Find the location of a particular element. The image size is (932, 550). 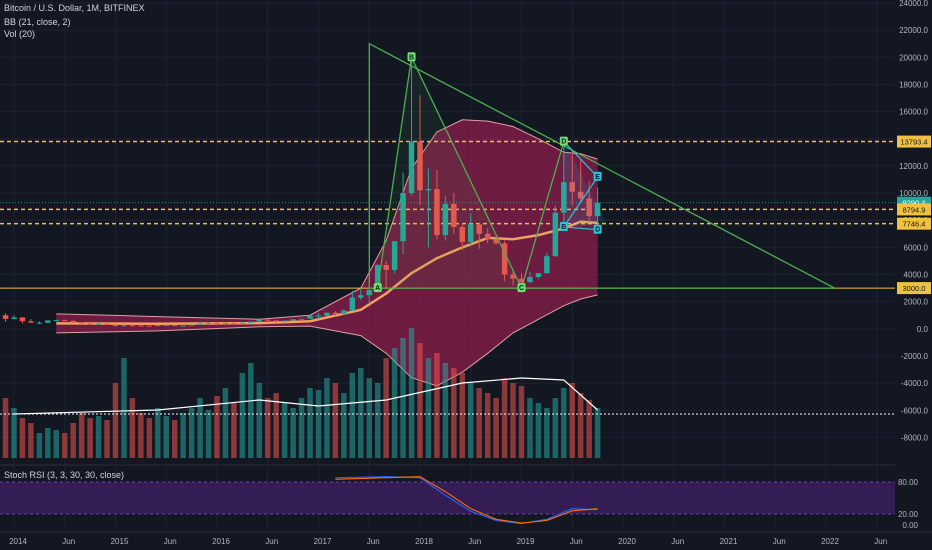

price-tick-label: 2000.0 is located at coordinates (916, 302).